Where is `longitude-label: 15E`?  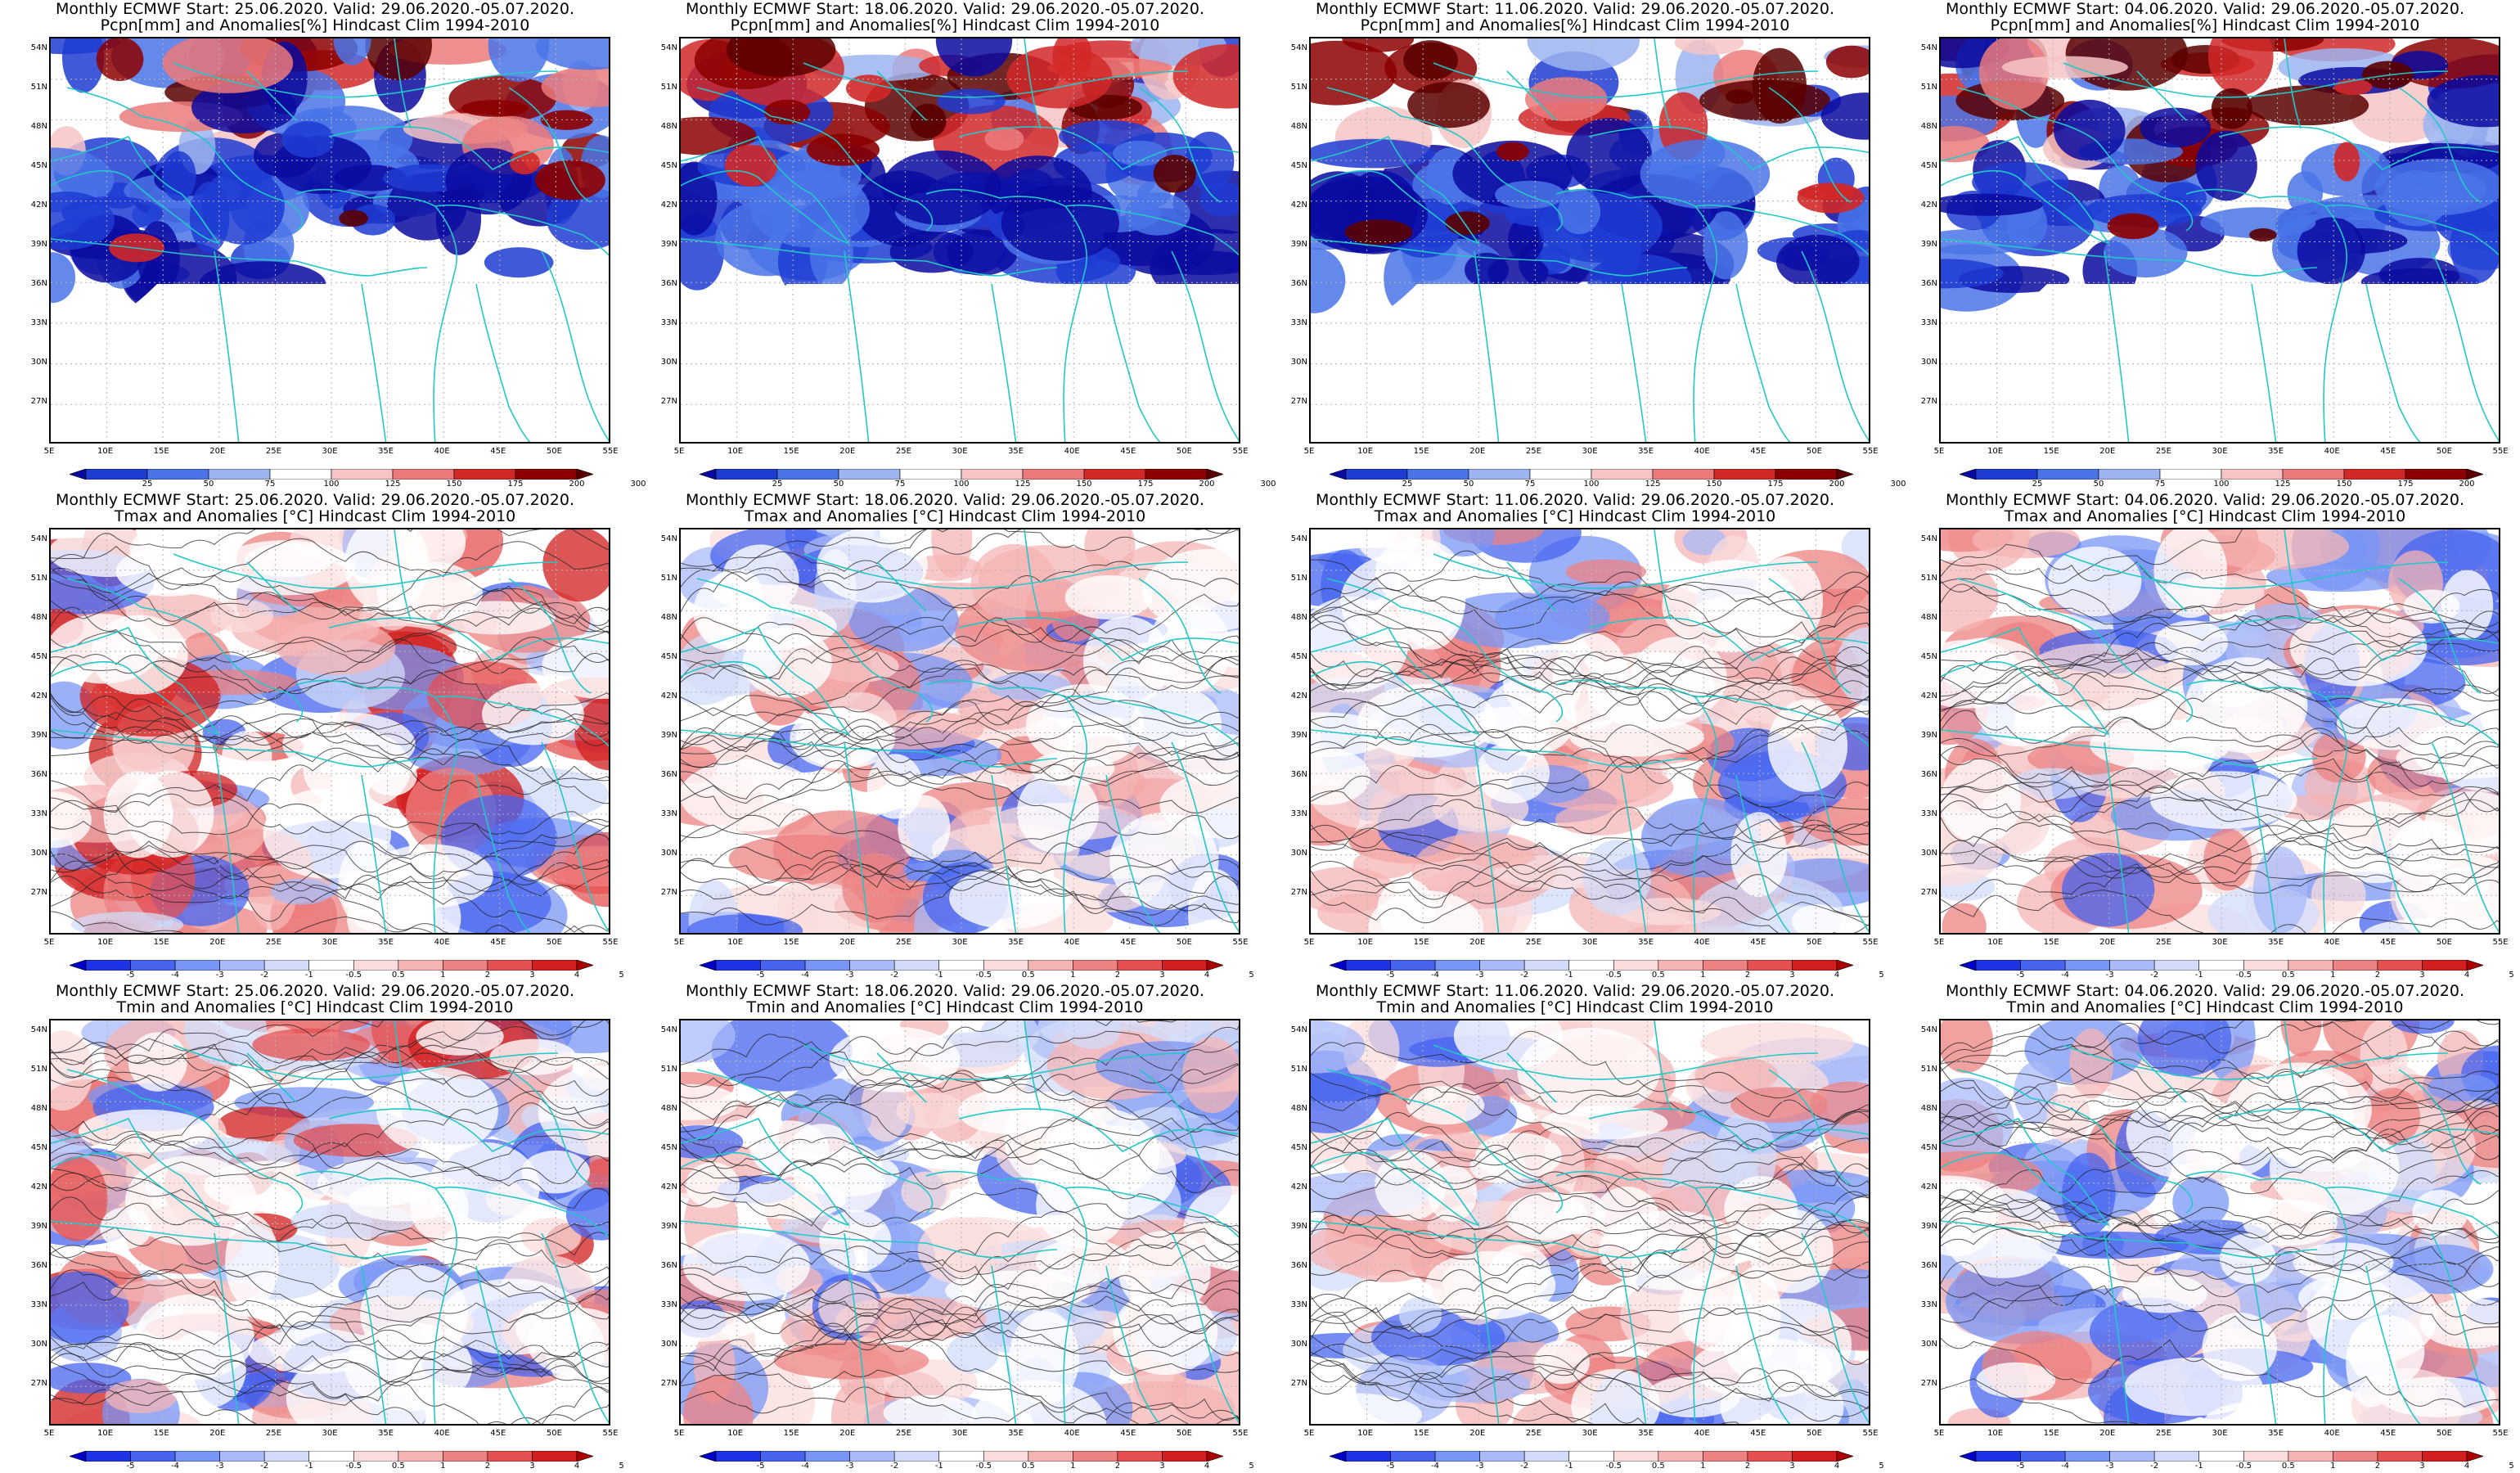 longitude-label: 15E is located at coordinates (161, 1433).